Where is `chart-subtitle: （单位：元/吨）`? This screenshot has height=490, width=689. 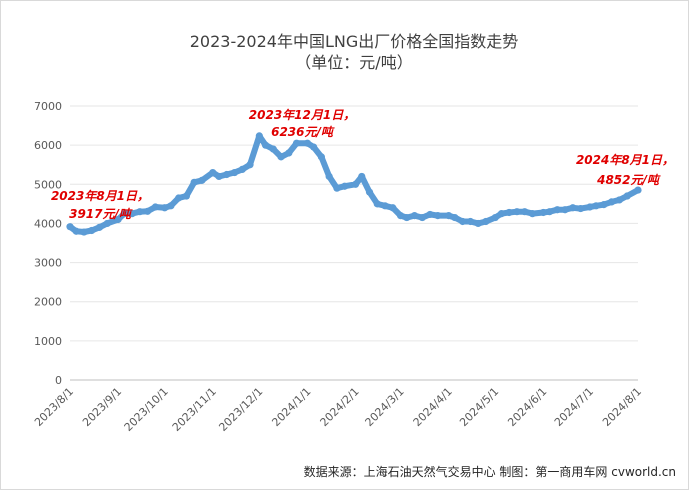 chart-subtitle: （单位：元/吨） is located at coordinates (353, 62).